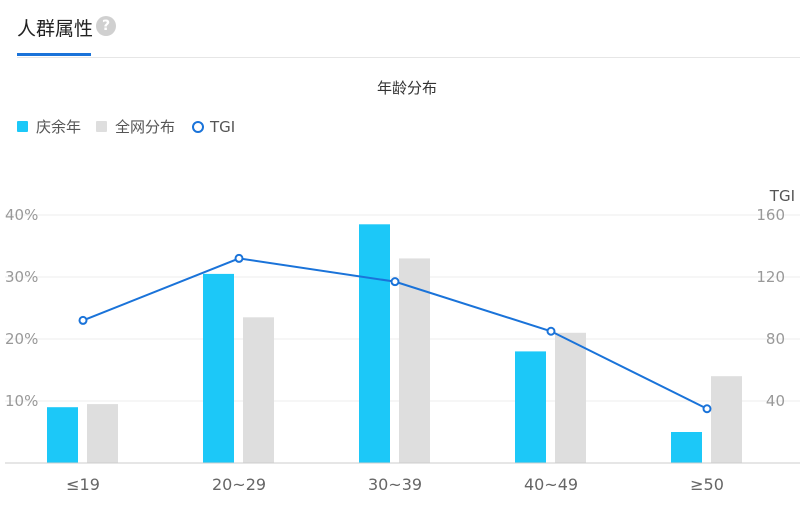 This screenshot has width=800, height=513. What do you see at coordinates (145, 127) in the screenshot?
I see `legend-label-series-2: 全网分布` at bounding box center [145, 127].